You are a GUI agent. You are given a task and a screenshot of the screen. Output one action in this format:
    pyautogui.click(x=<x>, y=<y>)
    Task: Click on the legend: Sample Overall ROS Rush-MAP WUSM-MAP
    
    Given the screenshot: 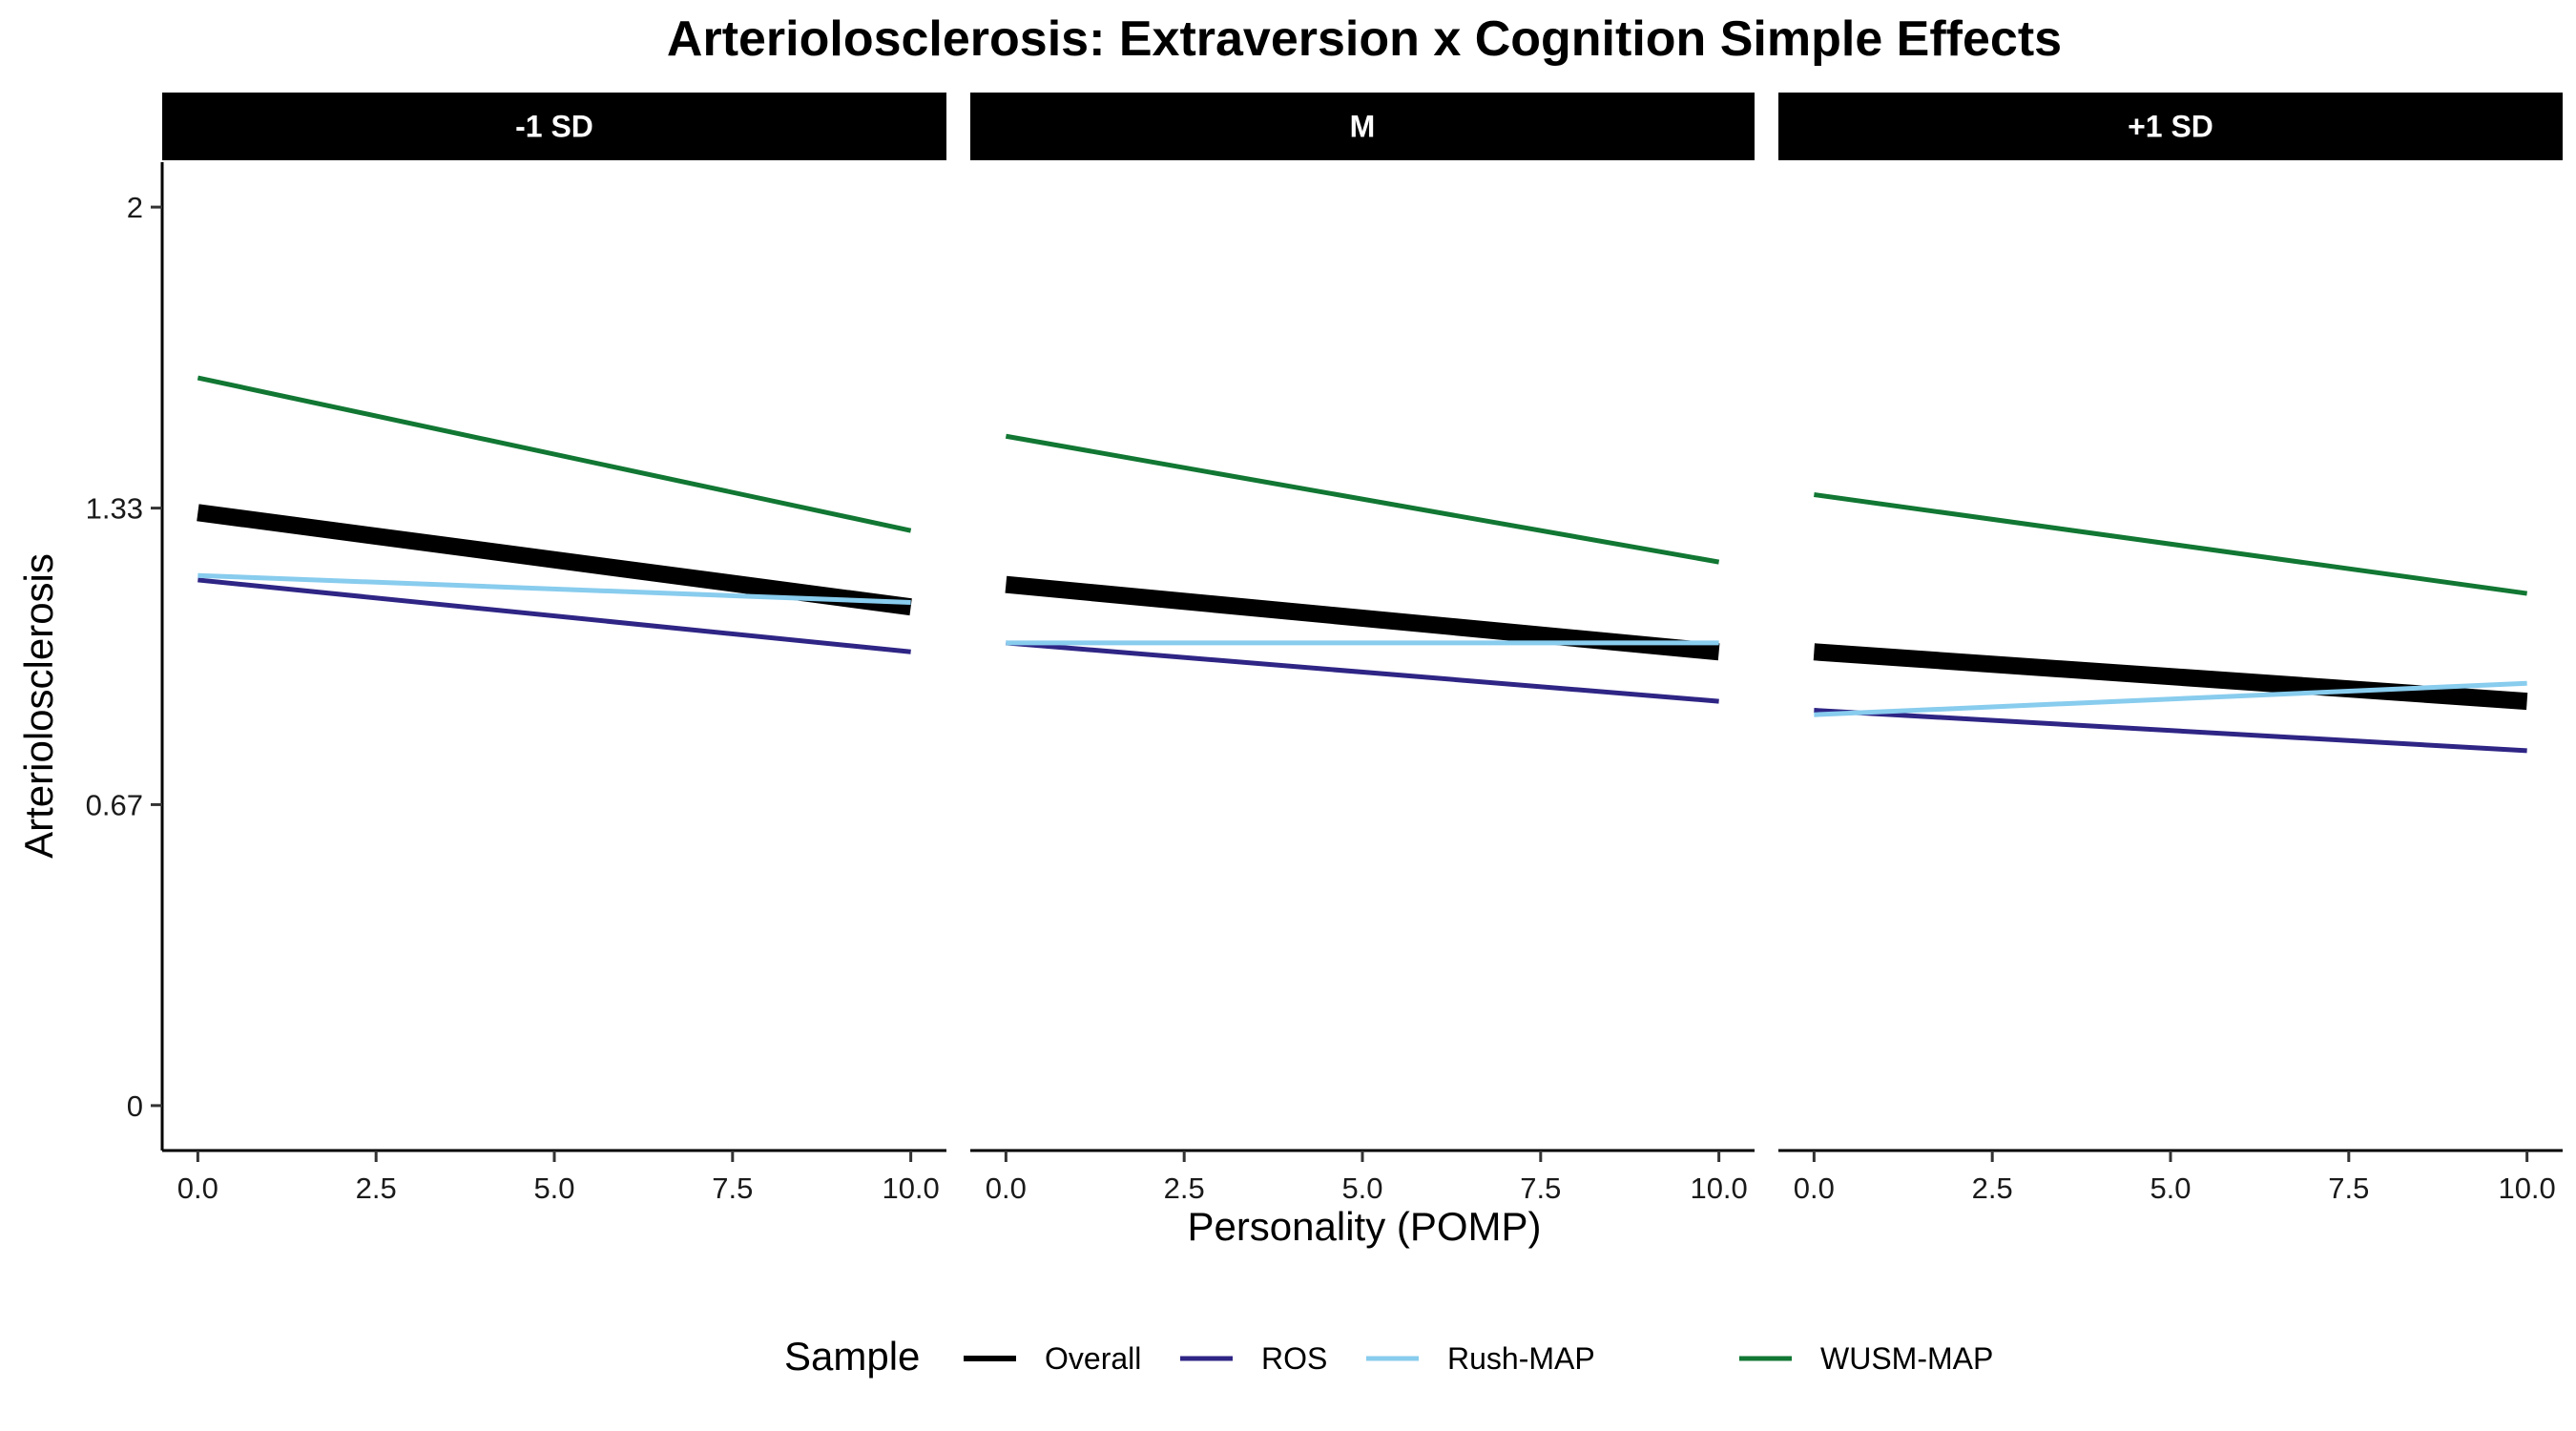 What is the action you would take?
    pyautogui.click(x=1388, y=1356)
    